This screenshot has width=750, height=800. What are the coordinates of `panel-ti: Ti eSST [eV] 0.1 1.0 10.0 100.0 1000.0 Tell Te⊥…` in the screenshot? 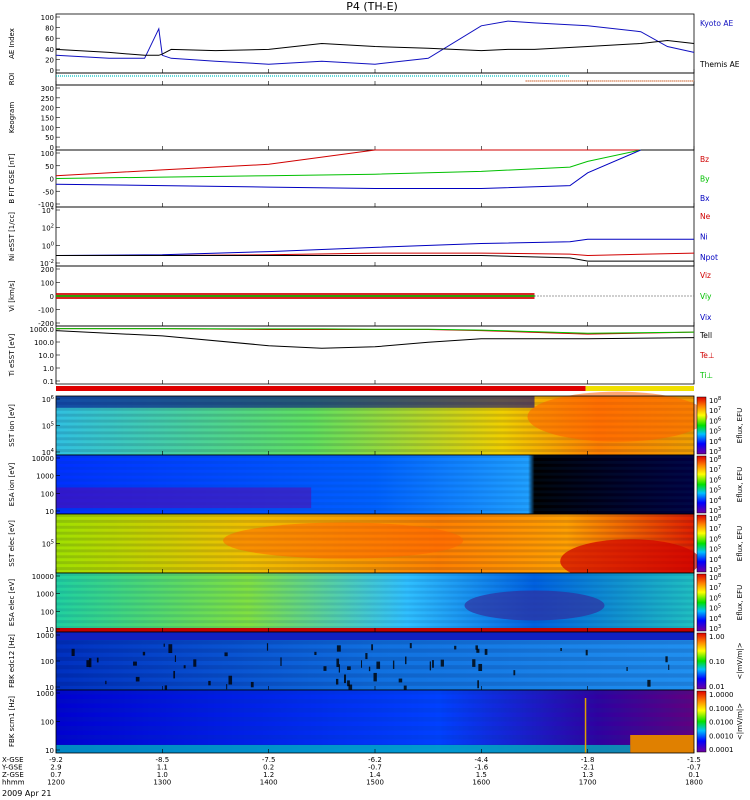 It's located at (361, 355).